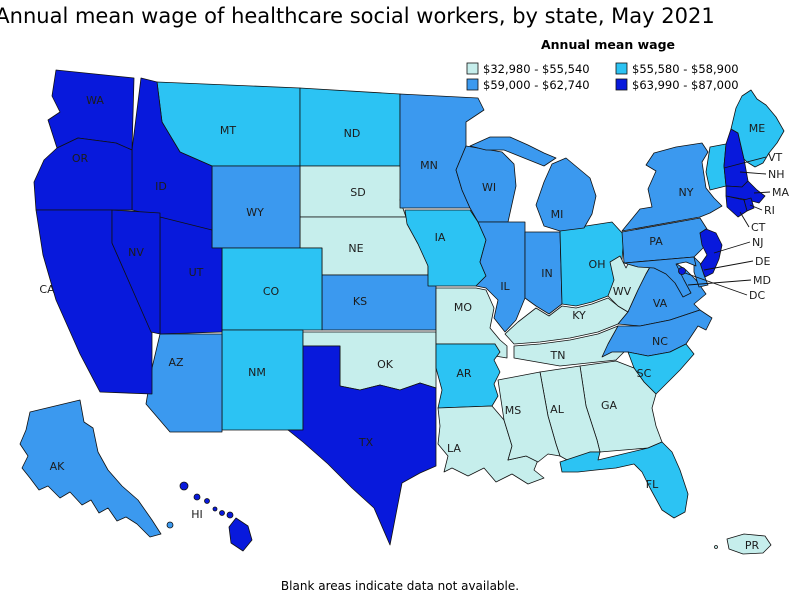 The image size is (800, 600). Describe the element at coordinates (757, 295) in the screenshot. I see `callout-label-DC: DC` at that location.